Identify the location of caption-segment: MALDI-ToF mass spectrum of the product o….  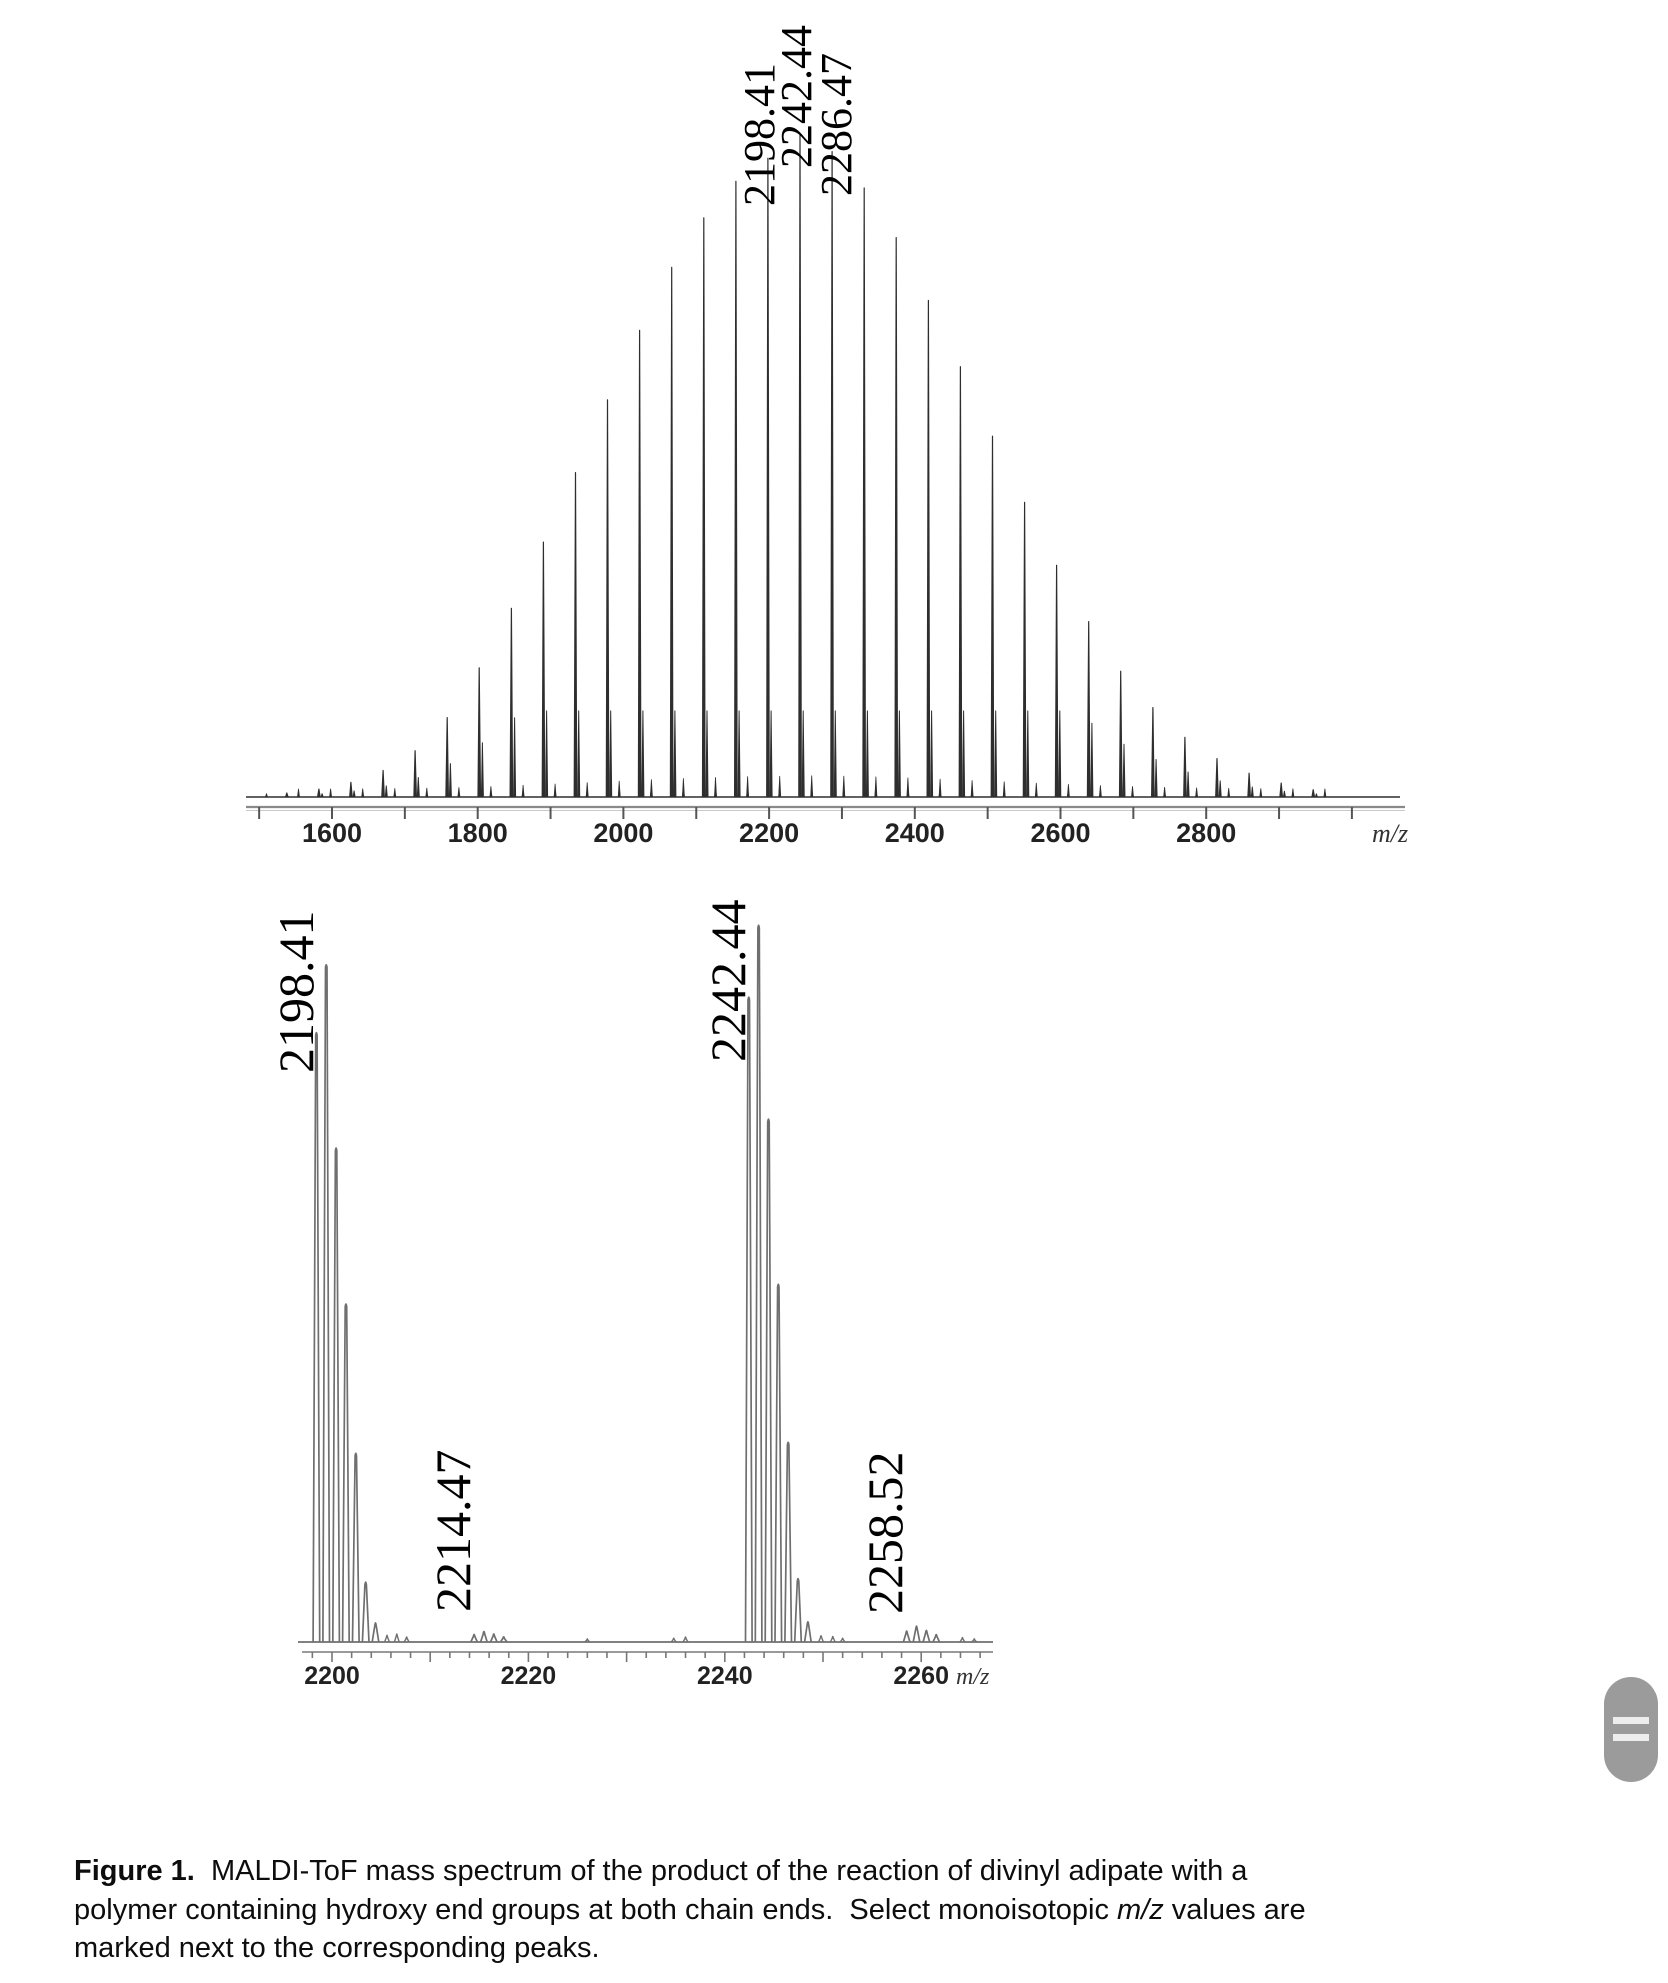
(721, 1871).